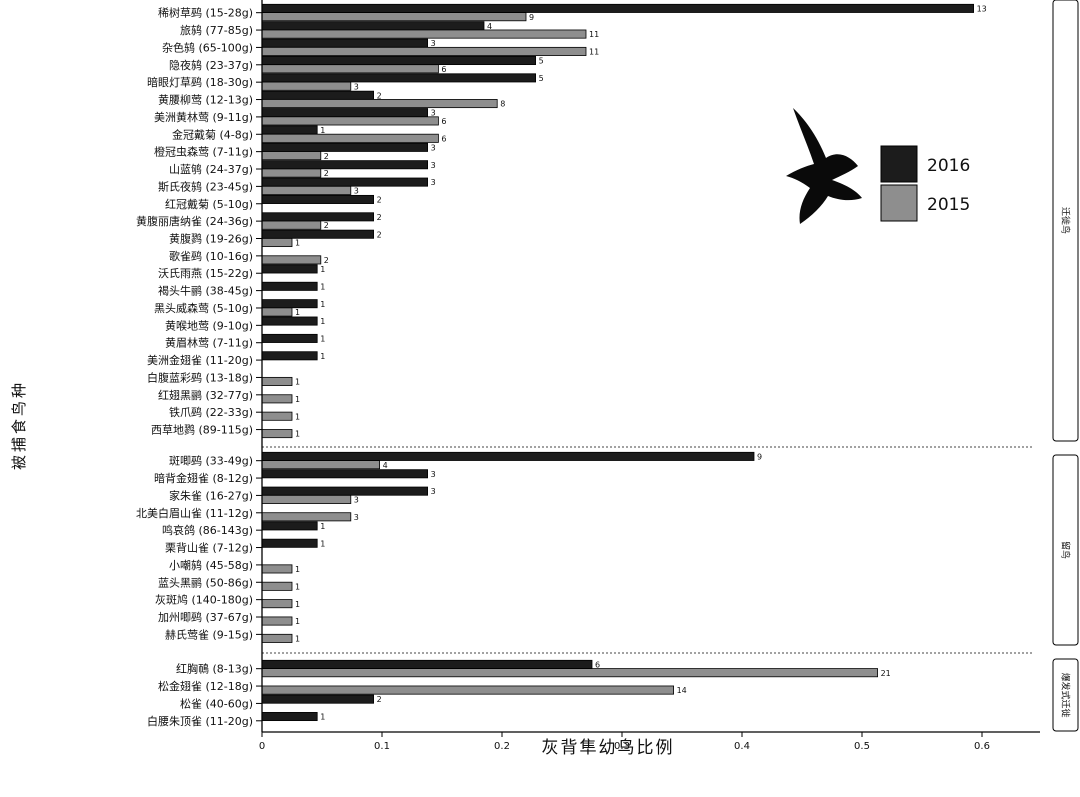  I want to click on legend-swatch-2016, so click(899, 164).